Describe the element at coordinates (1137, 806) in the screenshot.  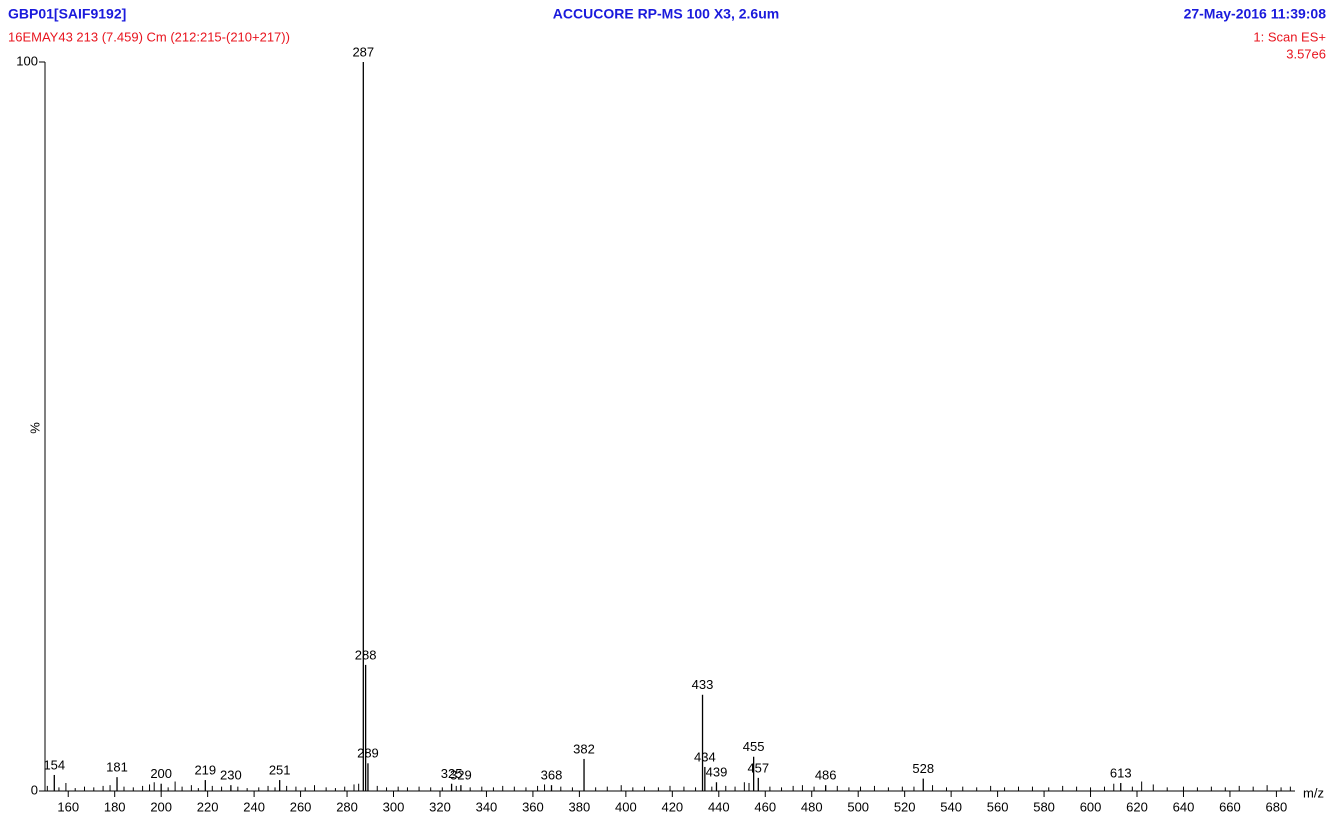
I see `x-tick-label: 620` at that location.